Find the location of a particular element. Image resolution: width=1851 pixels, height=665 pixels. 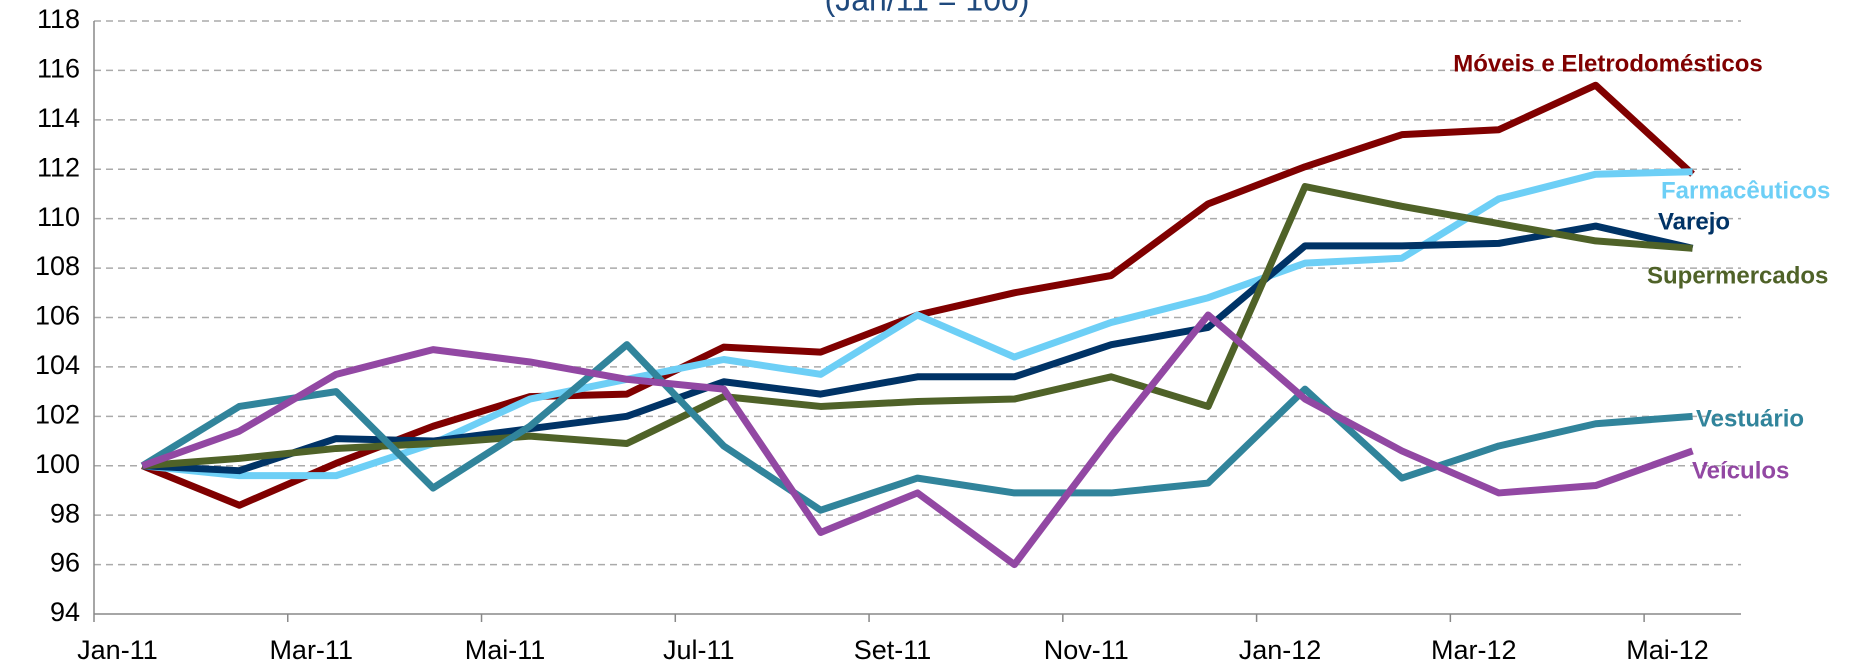

y-tick-label: 114 is located at coordinates (58, 118).